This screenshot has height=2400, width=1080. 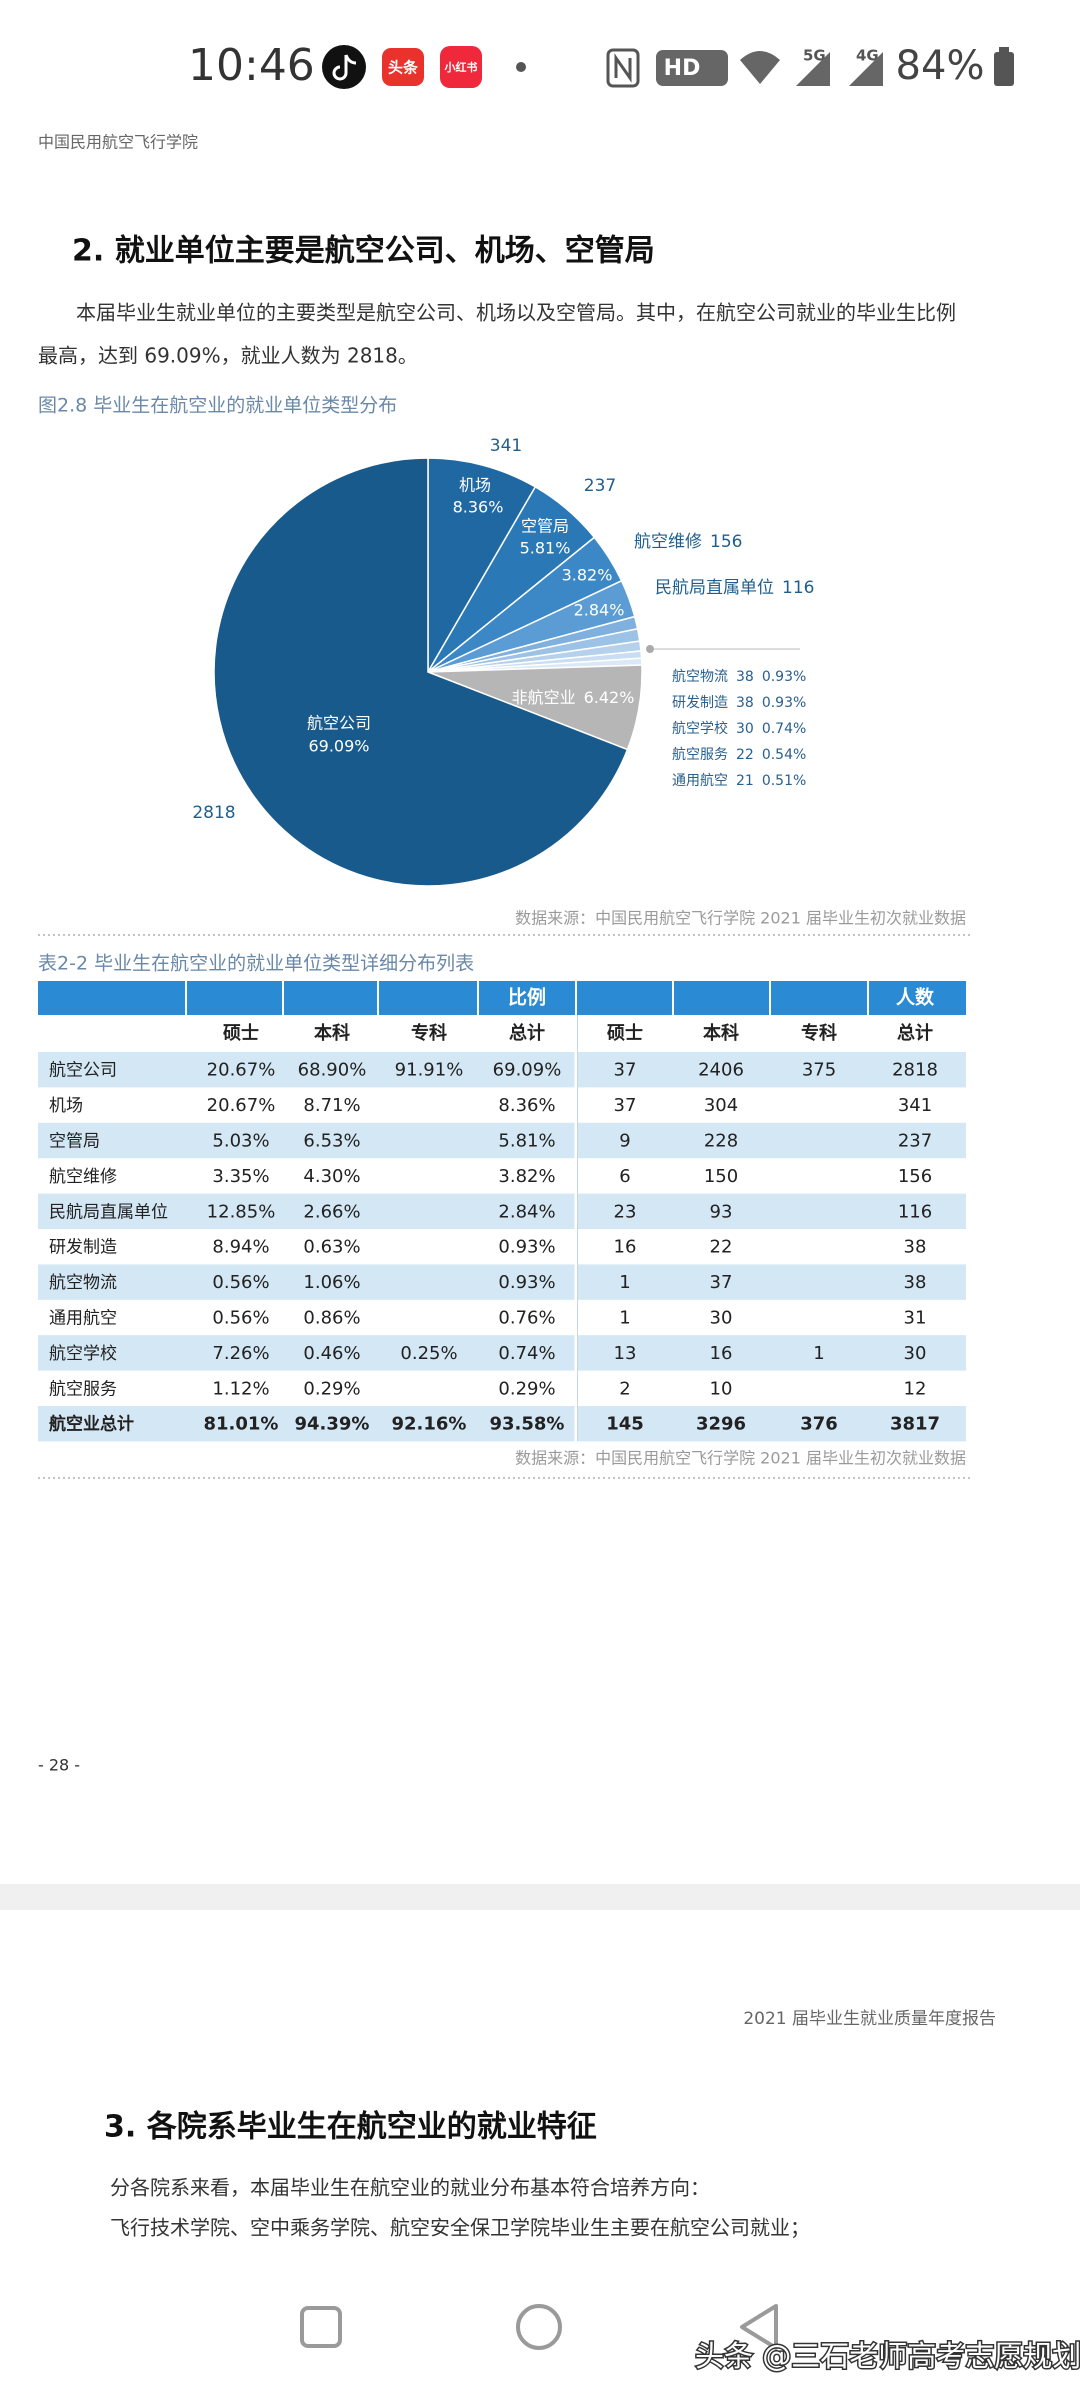 What do you see at coordinates (429, 1070) in the screenshot?
I see `table-cell: 91.91%` at bounding box center [429, 1070].